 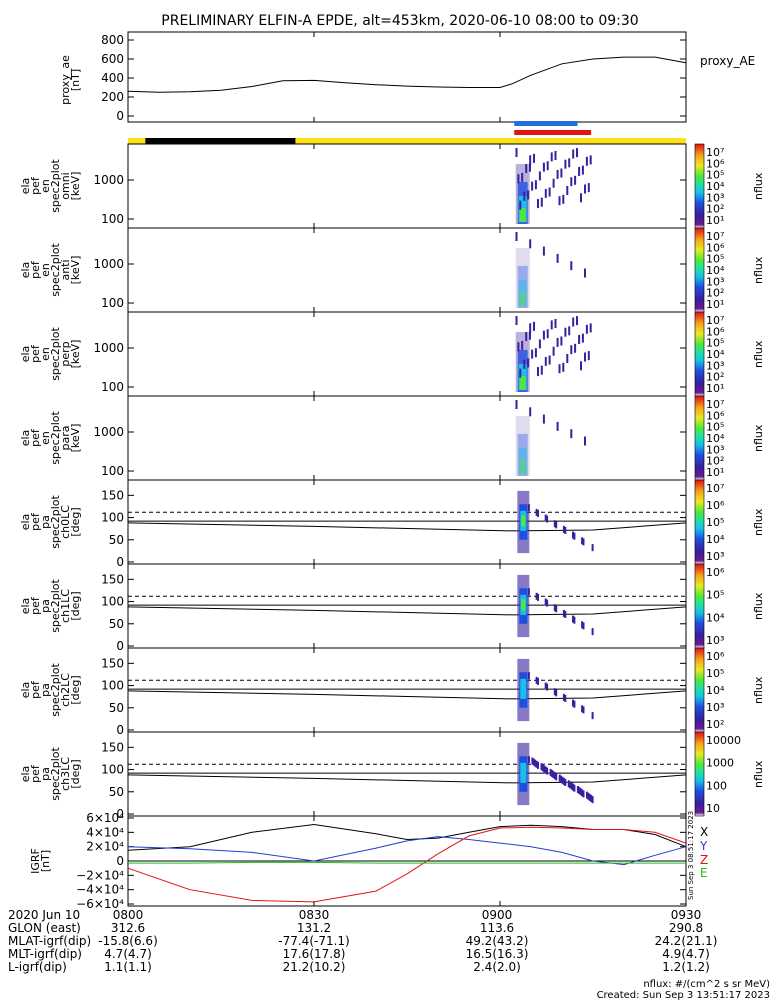 I want to click on energy-spectrogram-ylabel-line: ela, so click(x=25, y=270).